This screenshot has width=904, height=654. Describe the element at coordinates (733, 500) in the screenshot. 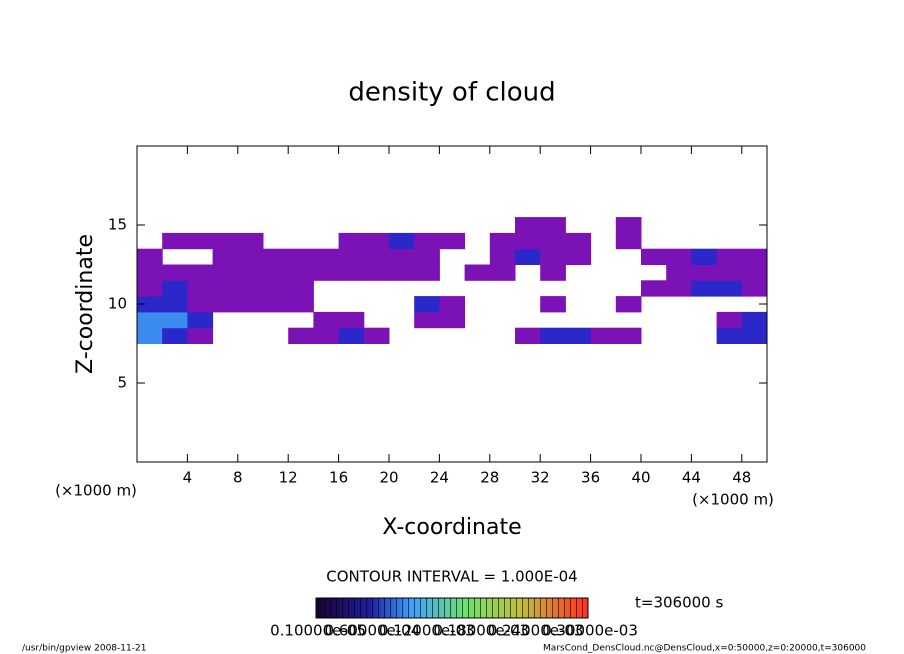

I see `x-unit-label: (×1000 m)` at that location.